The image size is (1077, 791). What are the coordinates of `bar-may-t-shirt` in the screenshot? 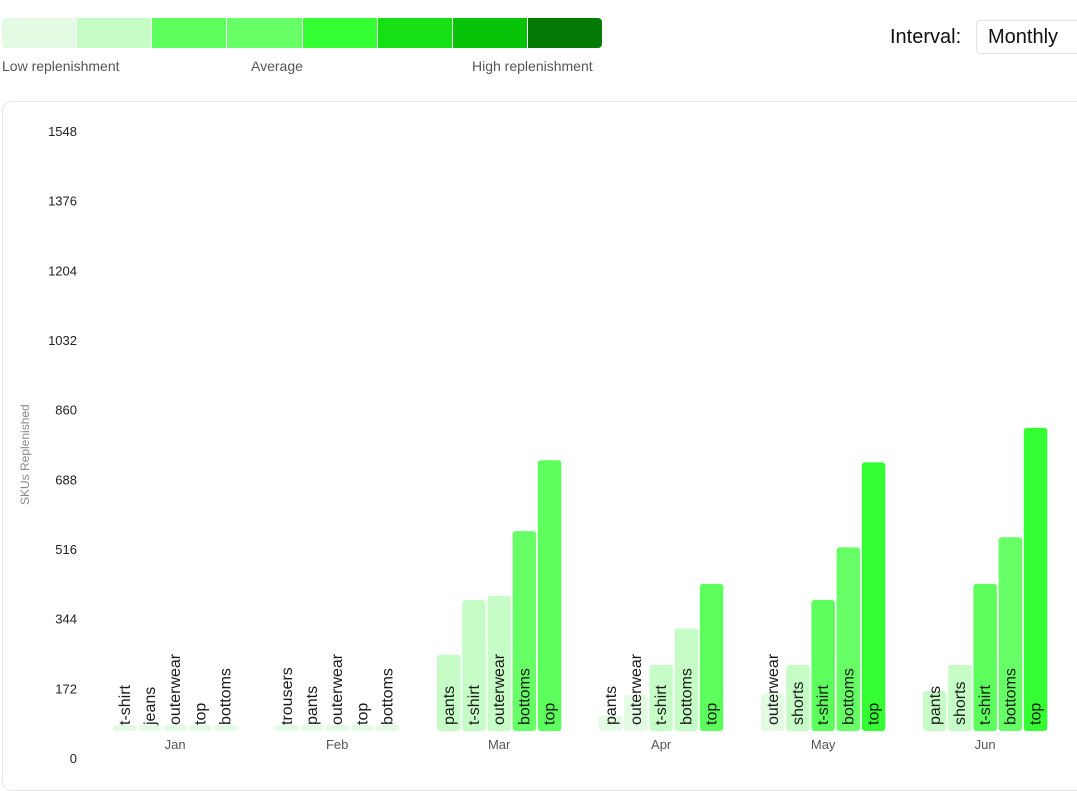 It's located at (823, 665).